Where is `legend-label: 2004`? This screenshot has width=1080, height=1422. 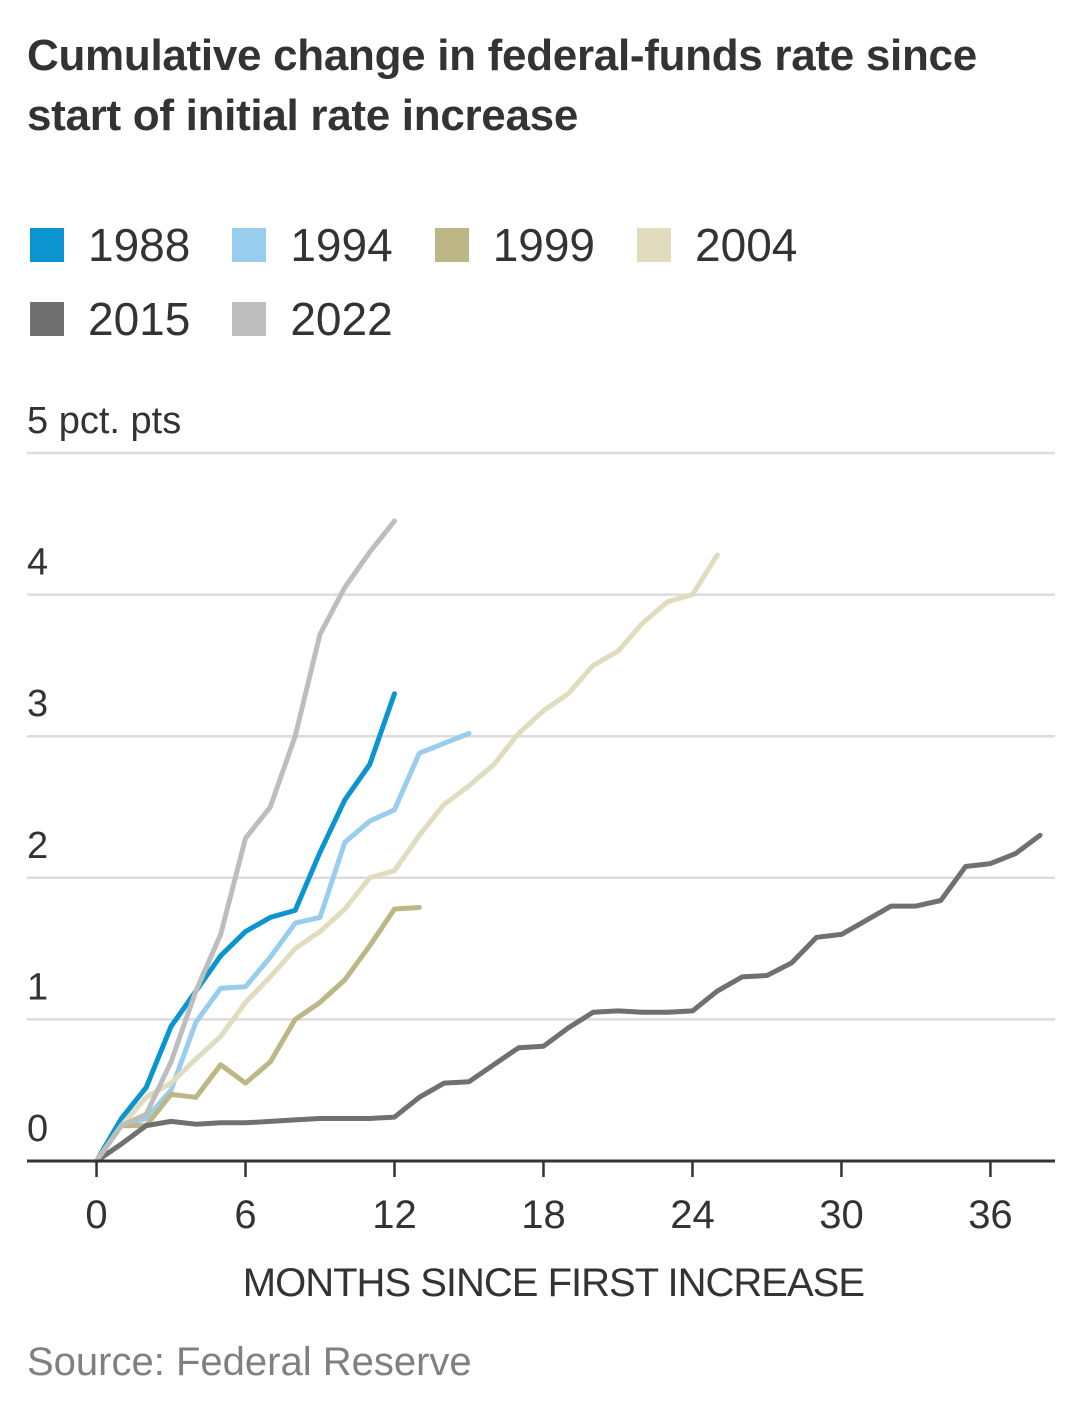 legend-label: 2004 is located at coordinates (746, 245).